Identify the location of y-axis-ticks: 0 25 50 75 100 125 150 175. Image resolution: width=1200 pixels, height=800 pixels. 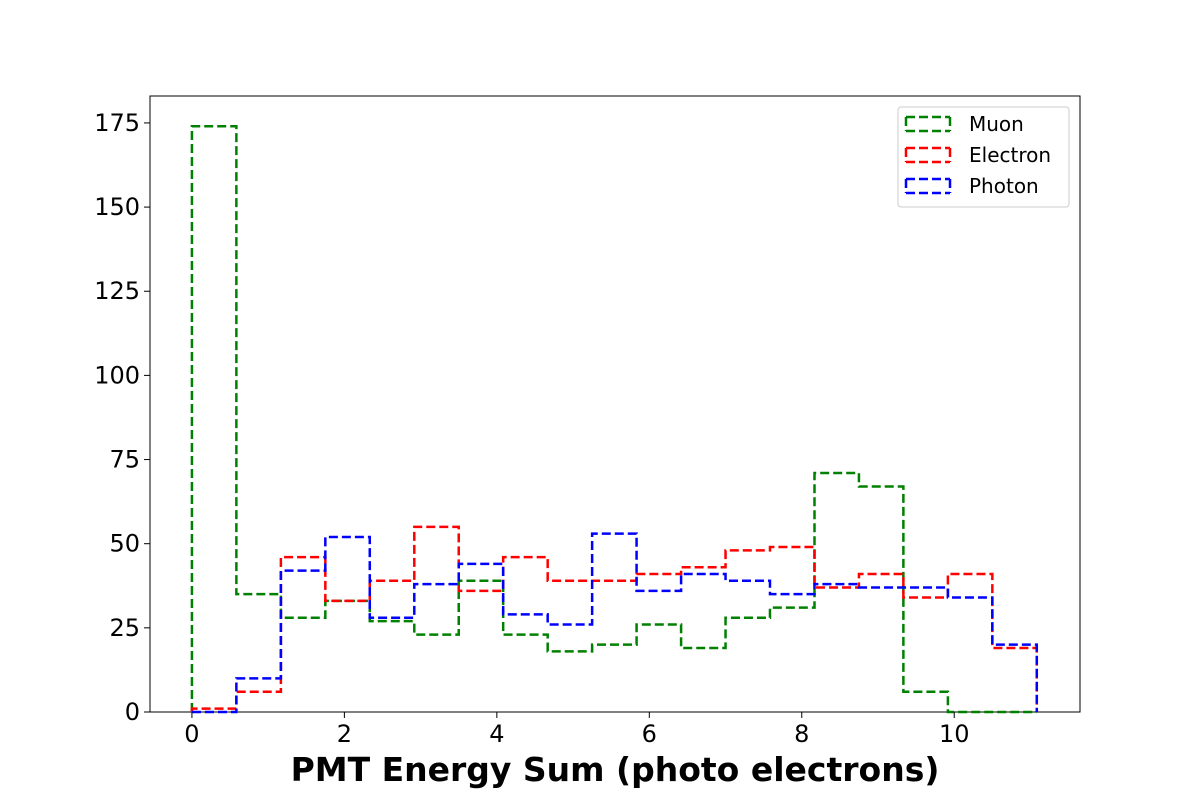
(122, 417).